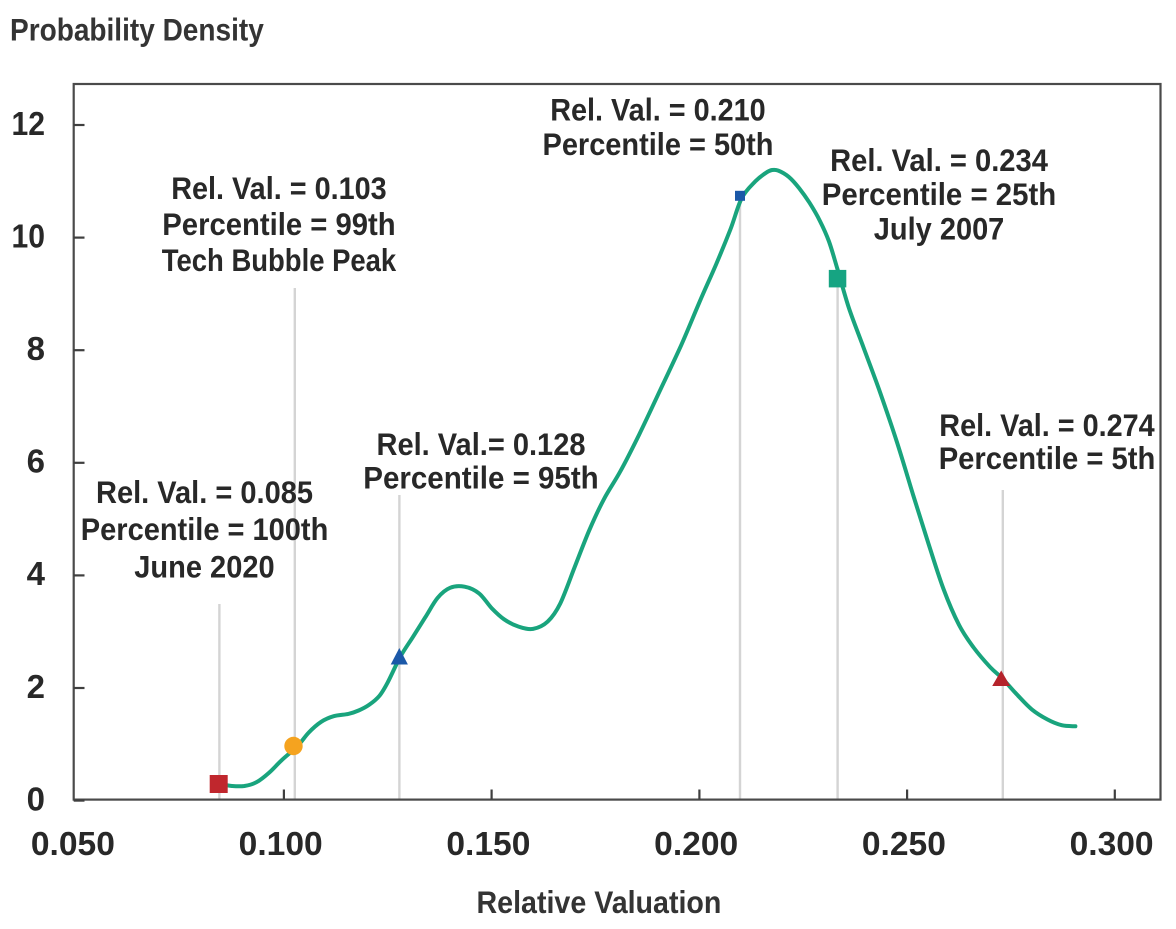 The height and width of the screenshot is (929, 1176). Describe the element at coordinates (279, 188) in the screenshot. I see `svg-text: Rel. Val. = 0.103` at that location.